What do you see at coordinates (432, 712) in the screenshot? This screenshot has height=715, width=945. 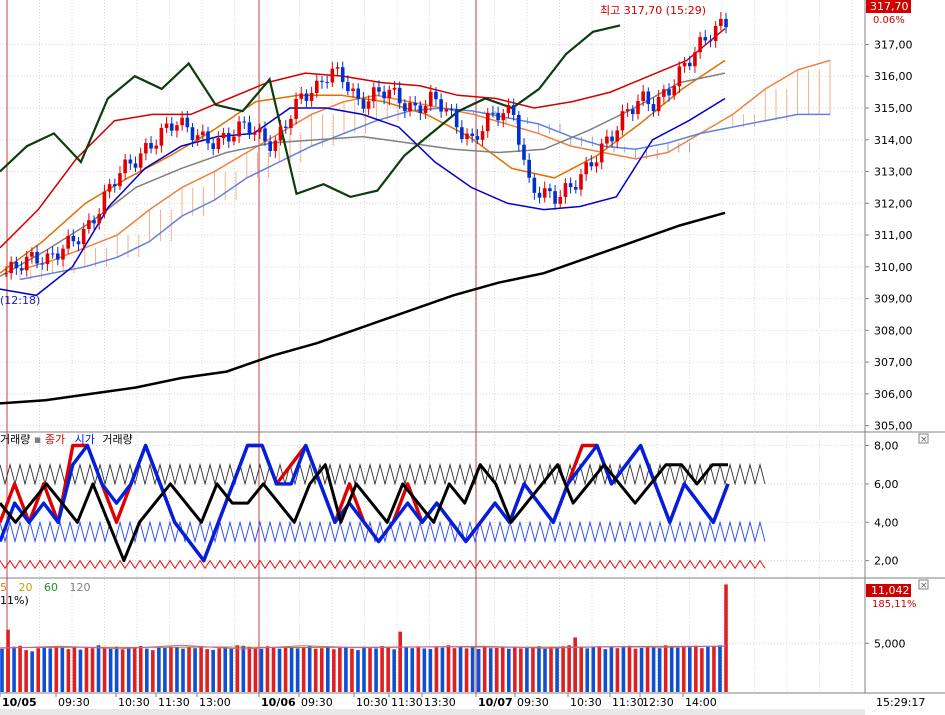 I see `scroll-strip` at bounding box center [432, 712].